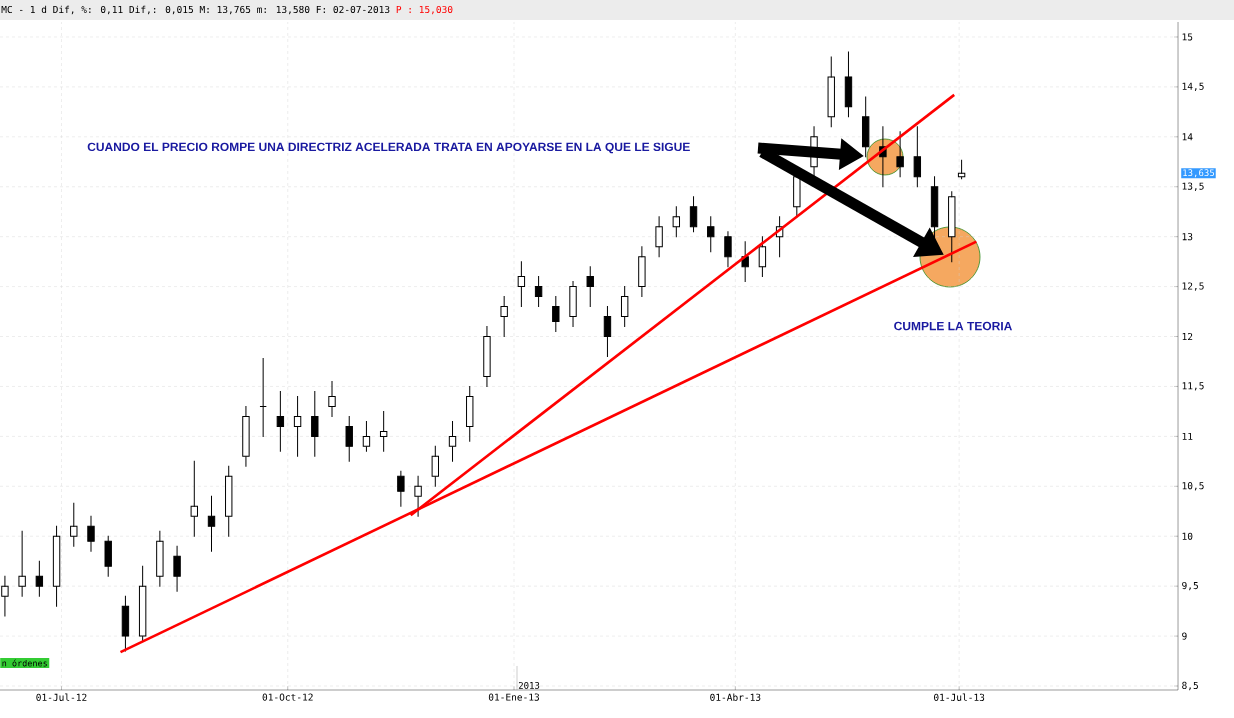  Describe the element at coordinates (1187, 536) in the screenshot. I see `y-tick-label: 10` at that location.